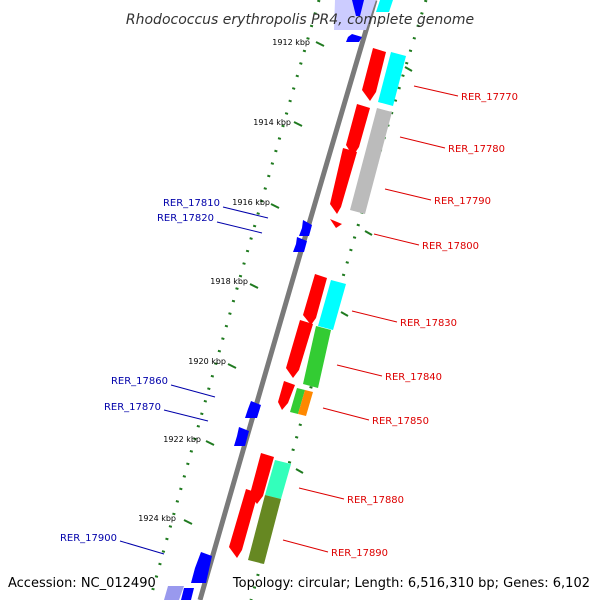 This screenshot has width=600, height=600. Describe the element at coordinates (476, 149) in the screenshot. I see `gene-label-rer-17780: RER_17780` at that location.